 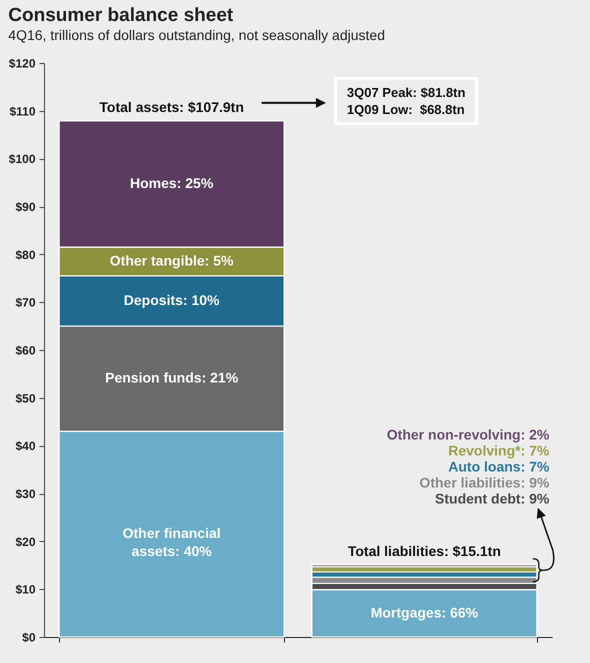 What do you see at coordinates (499, 450) in the screenshot?
I see `text: Revolving*: 7%` at bounding box center [499, 450].